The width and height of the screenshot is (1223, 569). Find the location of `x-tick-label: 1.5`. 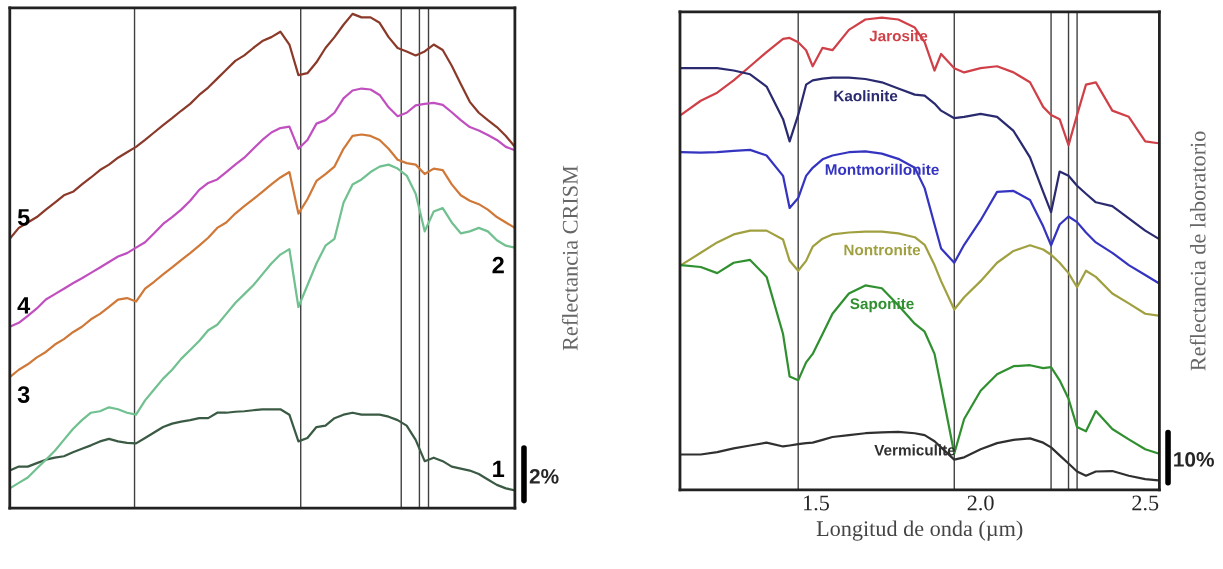

x-tick-label: 1.5 is located at coordinates (816, 503).